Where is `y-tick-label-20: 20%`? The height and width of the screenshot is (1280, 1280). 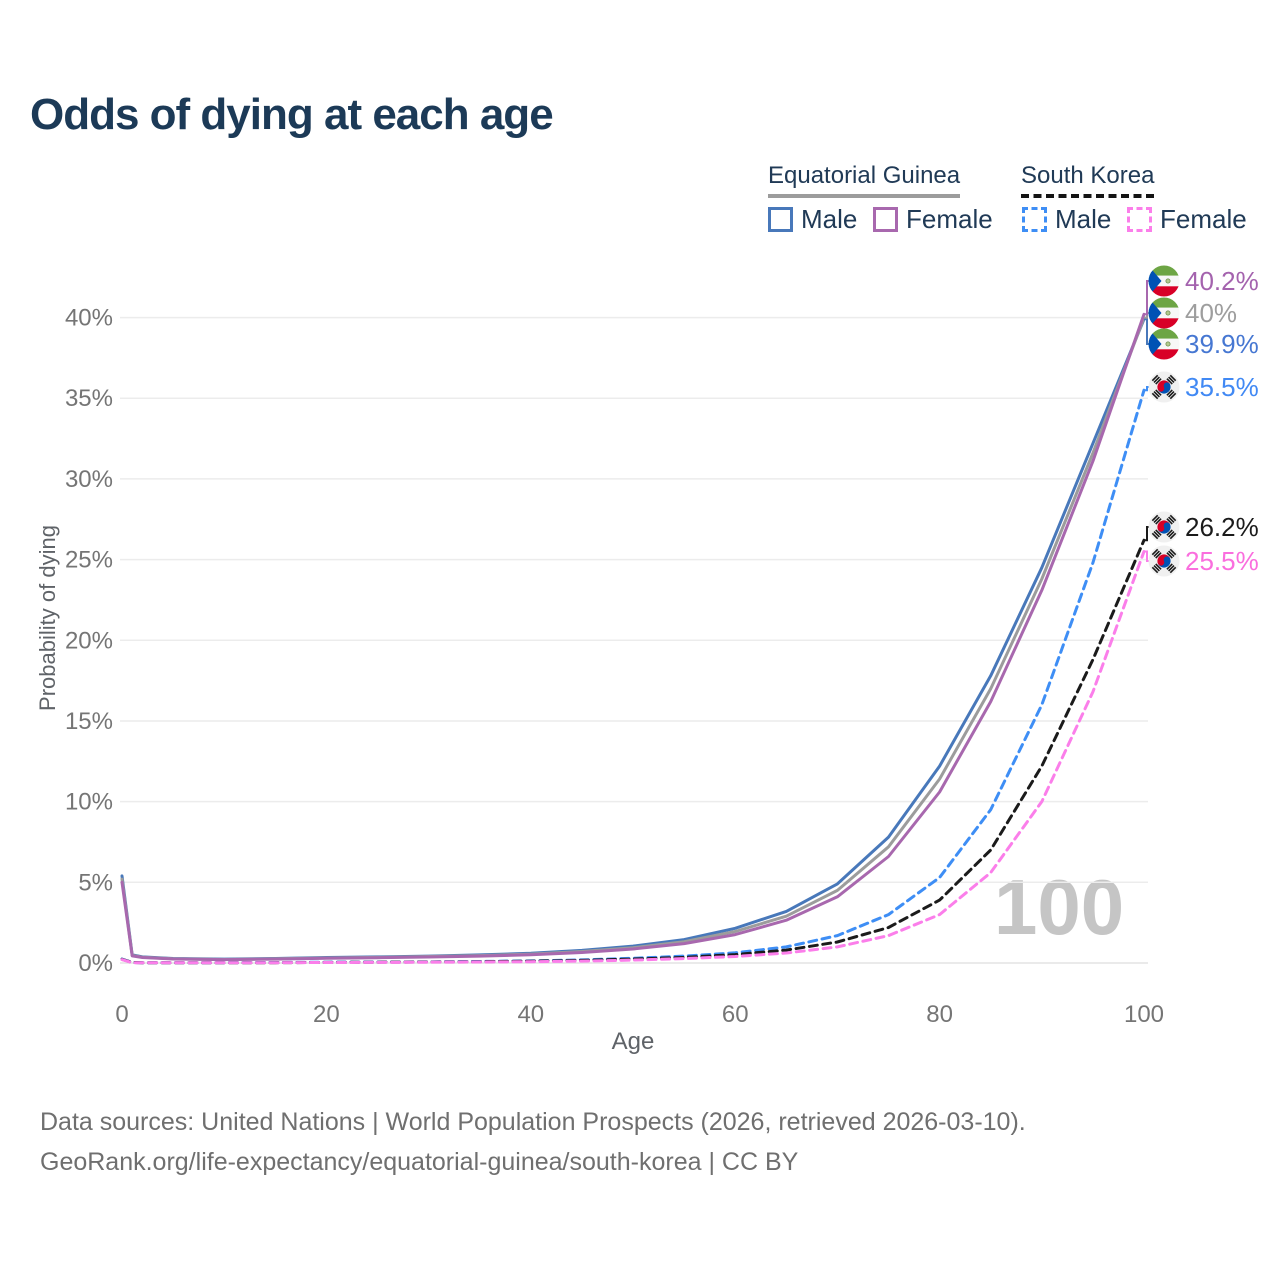
y-tick-label-20: 20% is located at coordinates (89, 640).